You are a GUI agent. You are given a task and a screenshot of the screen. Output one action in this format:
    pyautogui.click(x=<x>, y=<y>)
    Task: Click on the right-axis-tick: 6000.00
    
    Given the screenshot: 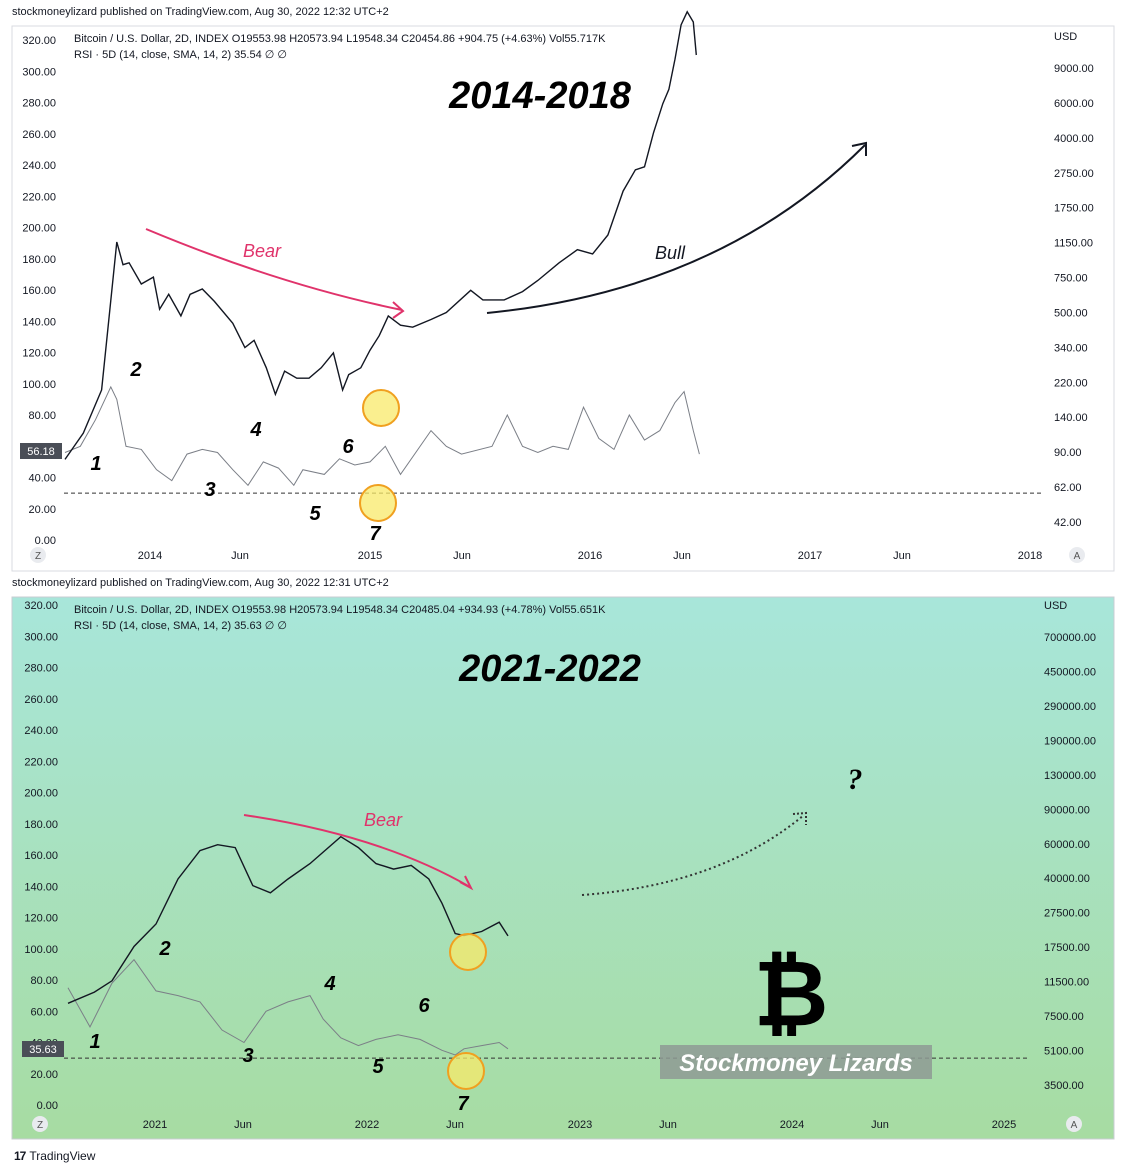 What is the action you would take?
    pyautogui.click(x=1074, y=104)
    